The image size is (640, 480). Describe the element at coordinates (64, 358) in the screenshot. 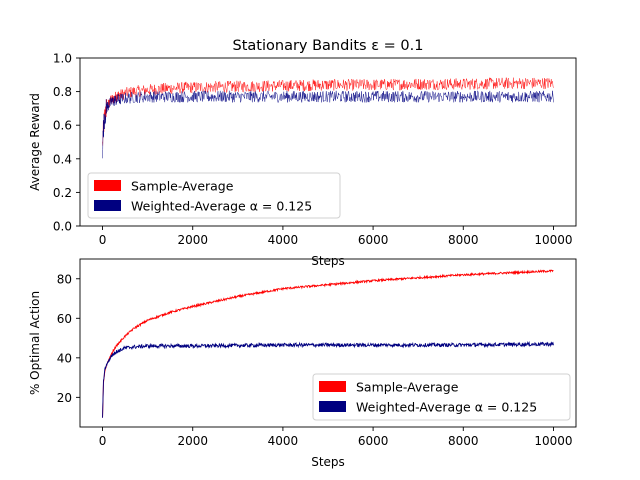

I see `y-tick-label: 40` at that location.